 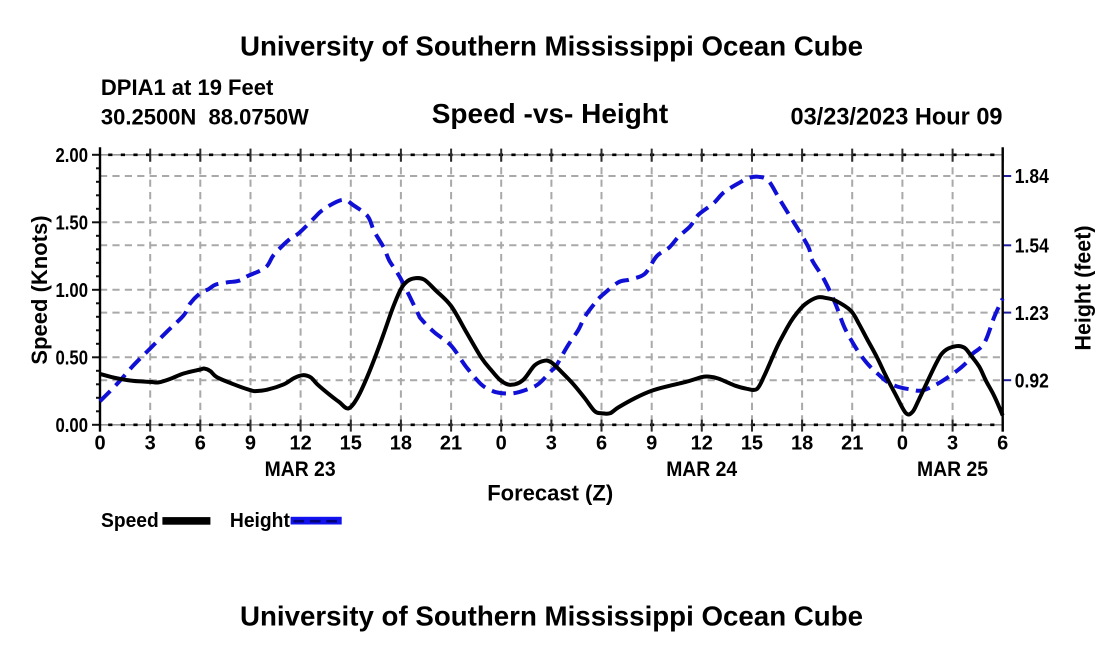 I want to click on svg-text: 1.54, so click(x=1032, y=247).